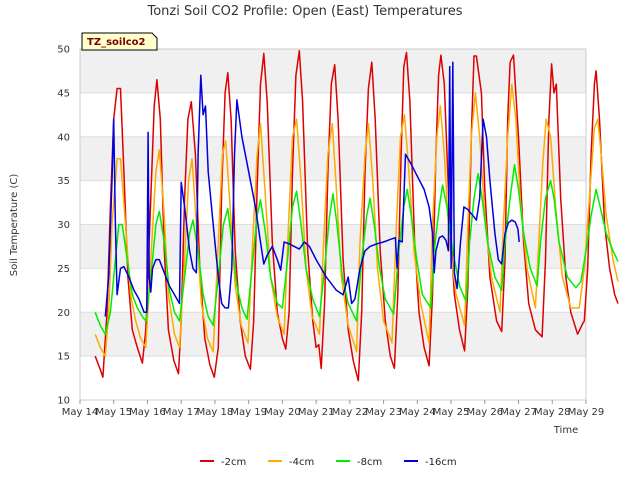 Image resolution: width=640 pixels, height=480 pixels. I want to click on badge-box, so click(119, 41).